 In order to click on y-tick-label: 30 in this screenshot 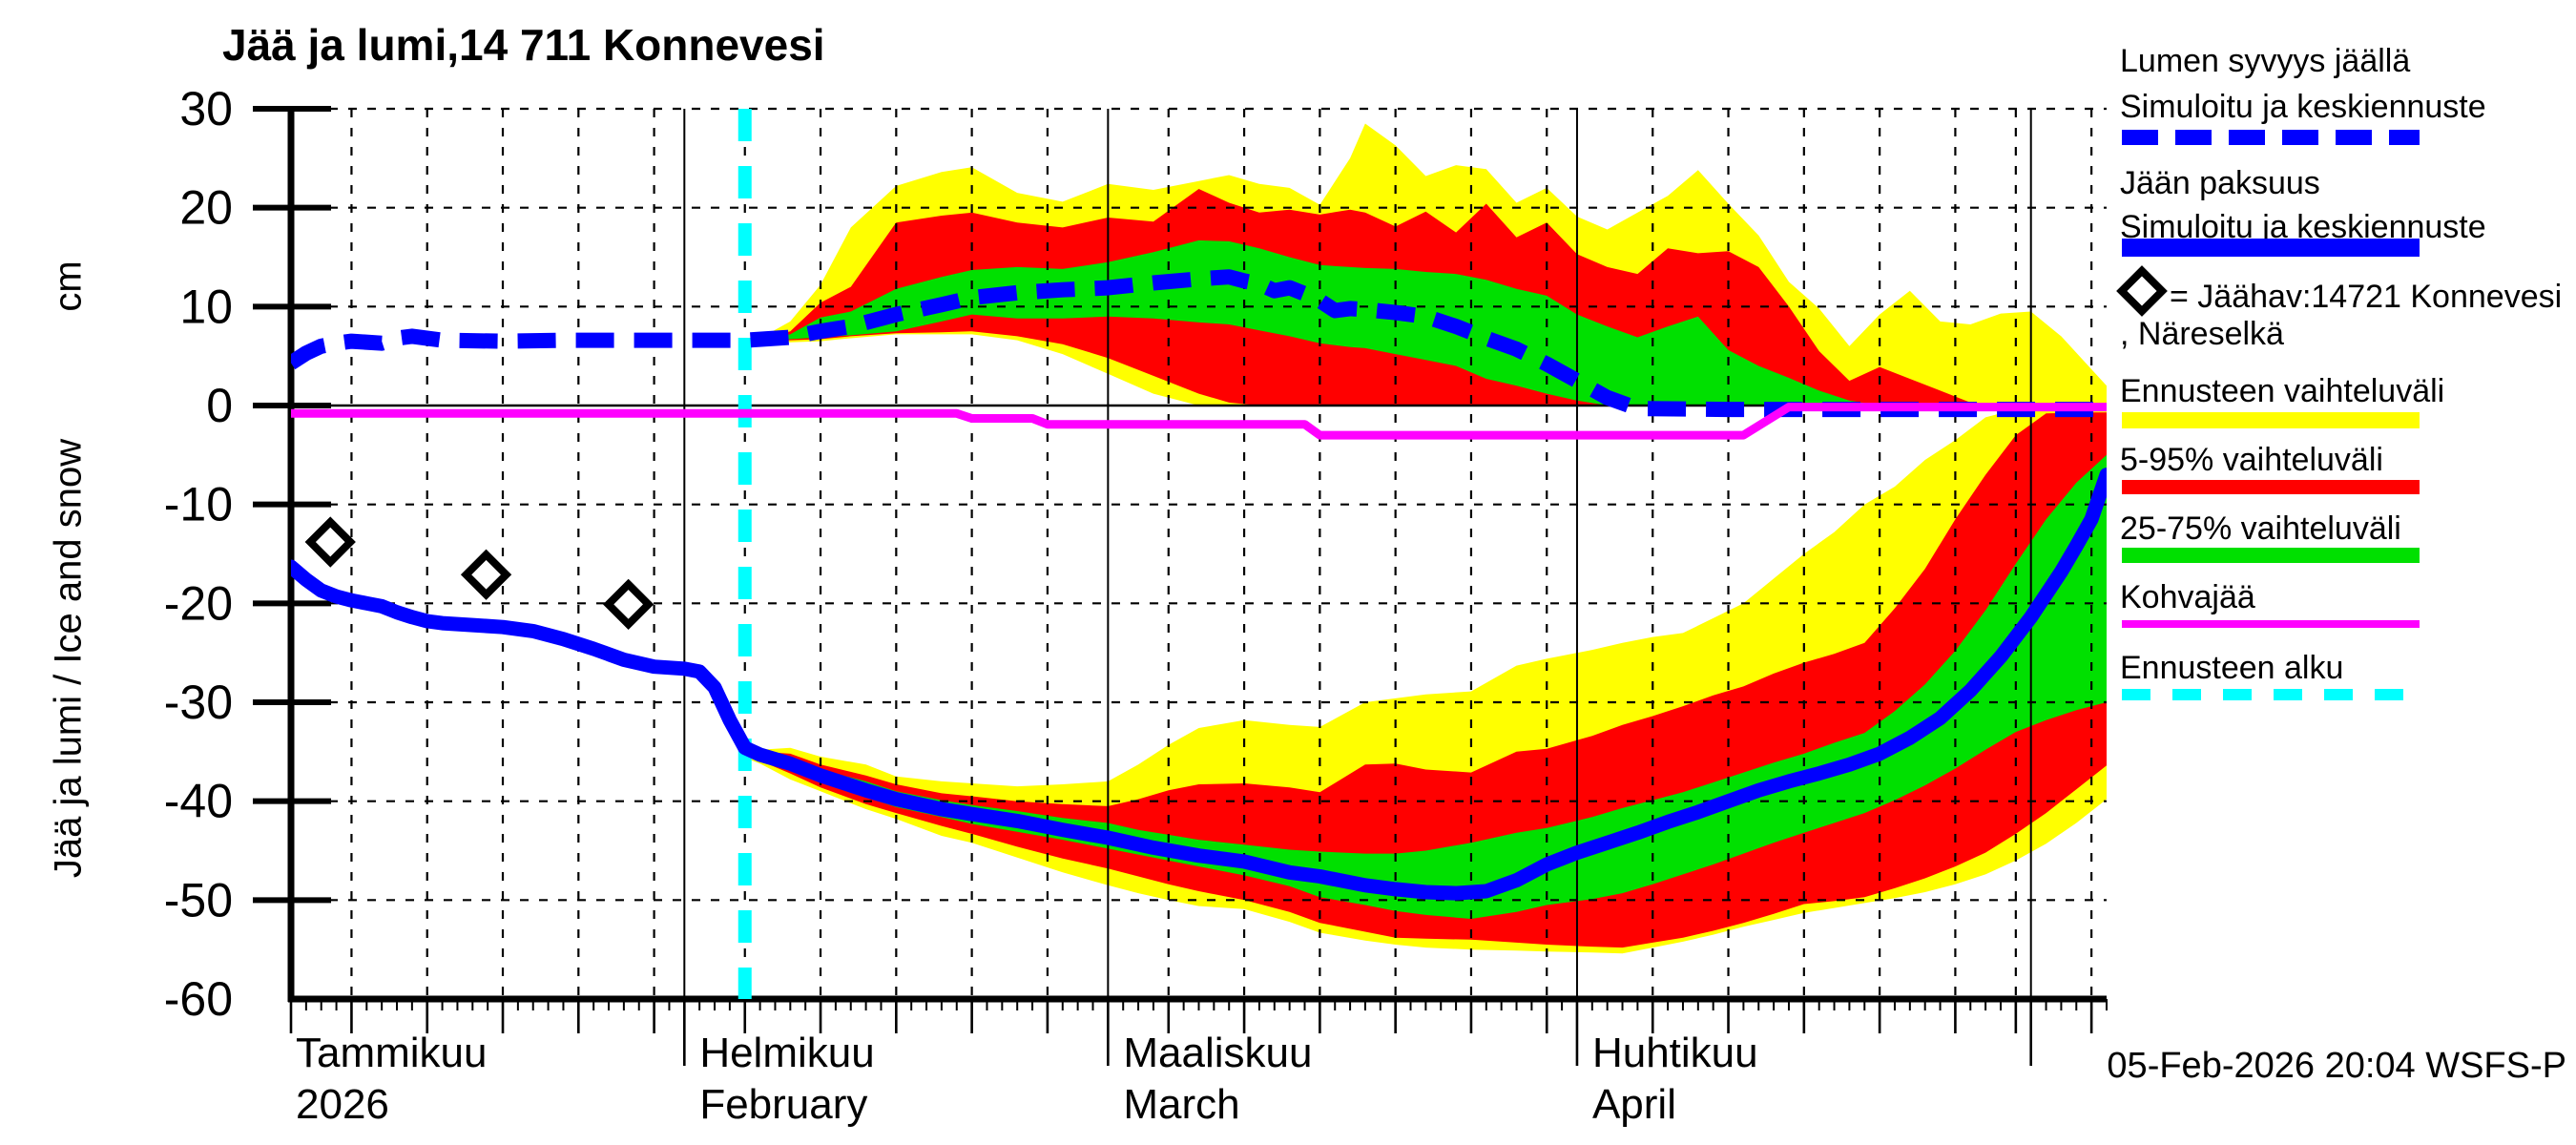, I will do `click(206, 109)`.